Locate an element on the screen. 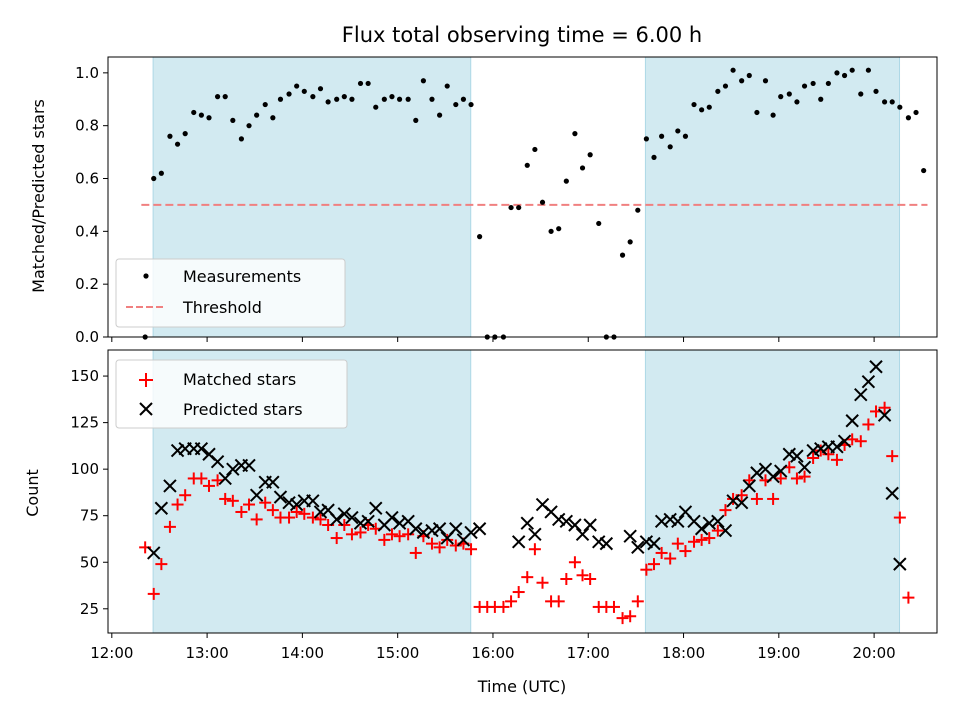 The width and height of the screenshot is (960, 720). top-y-axis: 0.0 0.2 0.4 0.6 0.8 1.0 is located at coordinates (91, 205).